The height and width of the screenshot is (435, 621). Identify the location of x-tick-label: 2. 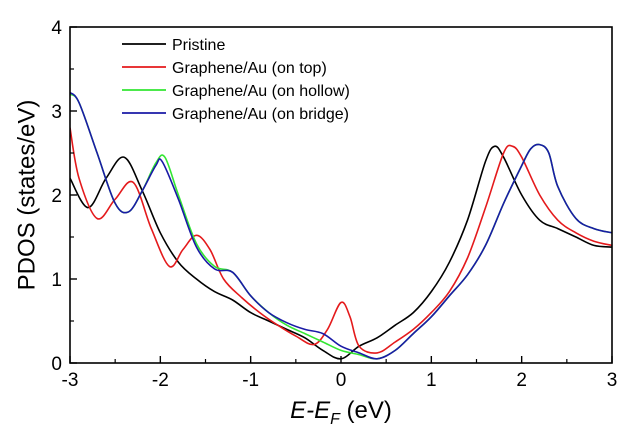
(521, 380).